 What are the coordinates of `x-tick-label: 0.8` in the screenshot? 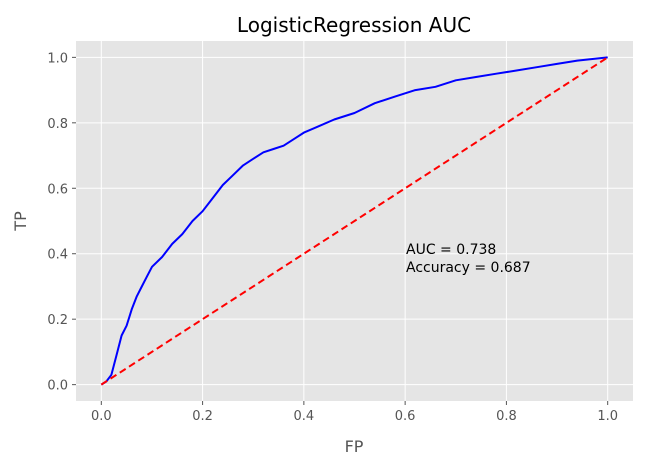 It's located at (506, 416).